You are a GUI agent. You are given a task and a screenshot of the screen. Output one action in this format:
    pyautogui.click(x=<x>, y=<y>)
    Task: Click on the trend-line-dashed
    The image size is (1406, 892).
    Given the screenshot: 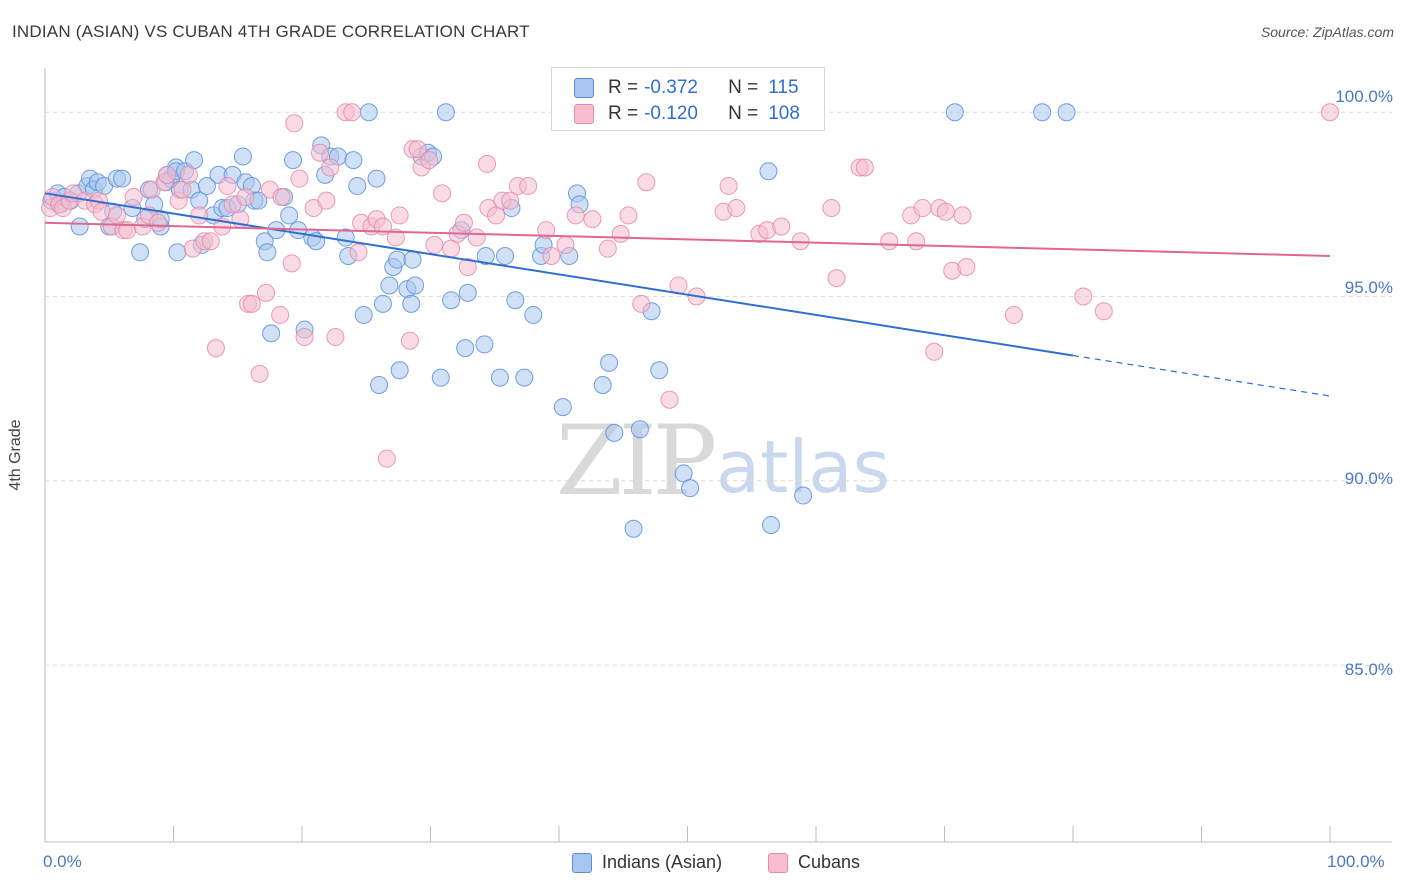 What is the action you would take?
    pyautogui.click(x=1201, y=375)
    